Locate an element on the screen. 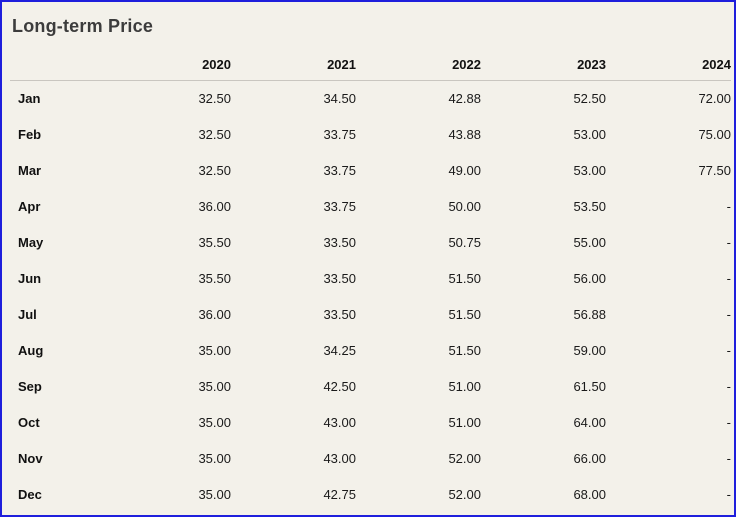  table-row: Jan 32.50 34.50 42.88 52.50 72.00 is located at coordinates (370, 99).